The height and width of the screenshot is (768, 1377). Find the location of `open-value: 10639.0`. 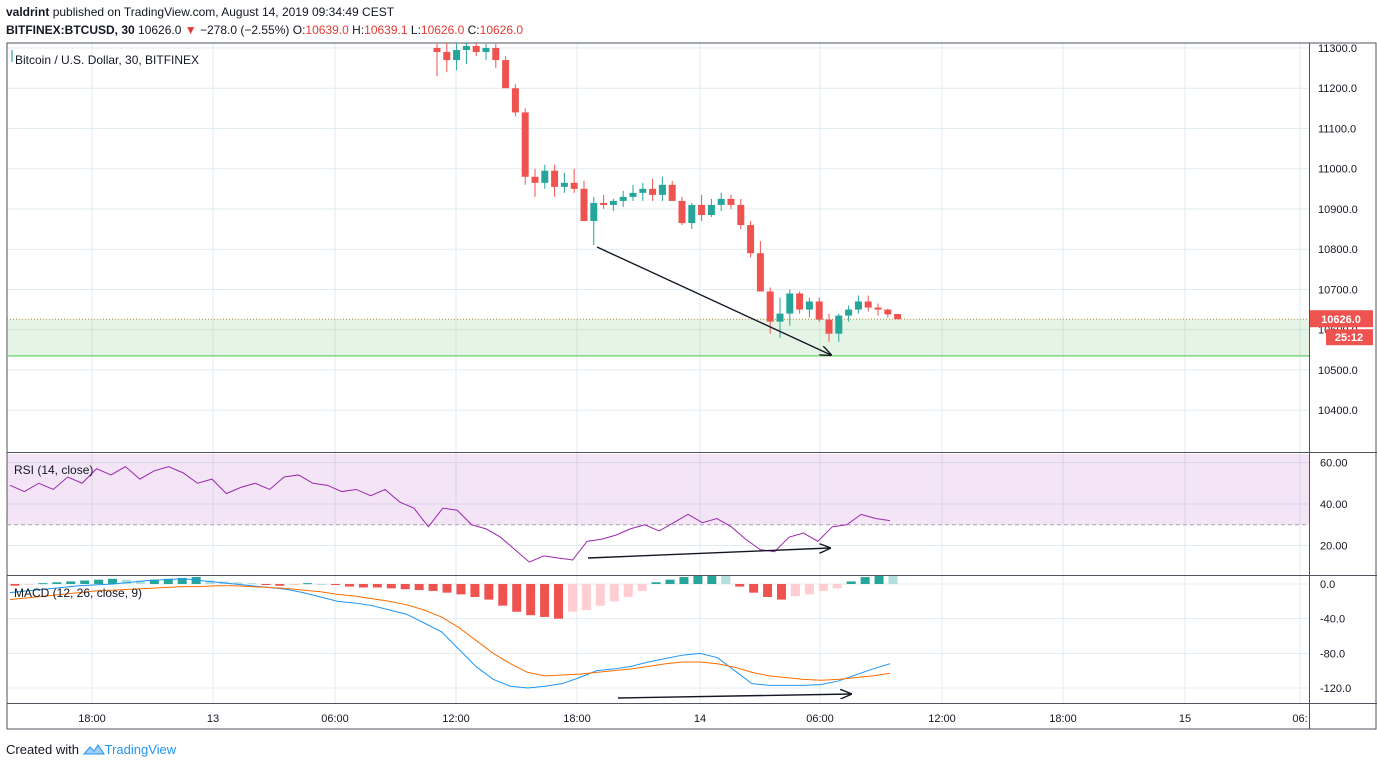

open-value: 10639.0 is located at coordinates (327, 30).